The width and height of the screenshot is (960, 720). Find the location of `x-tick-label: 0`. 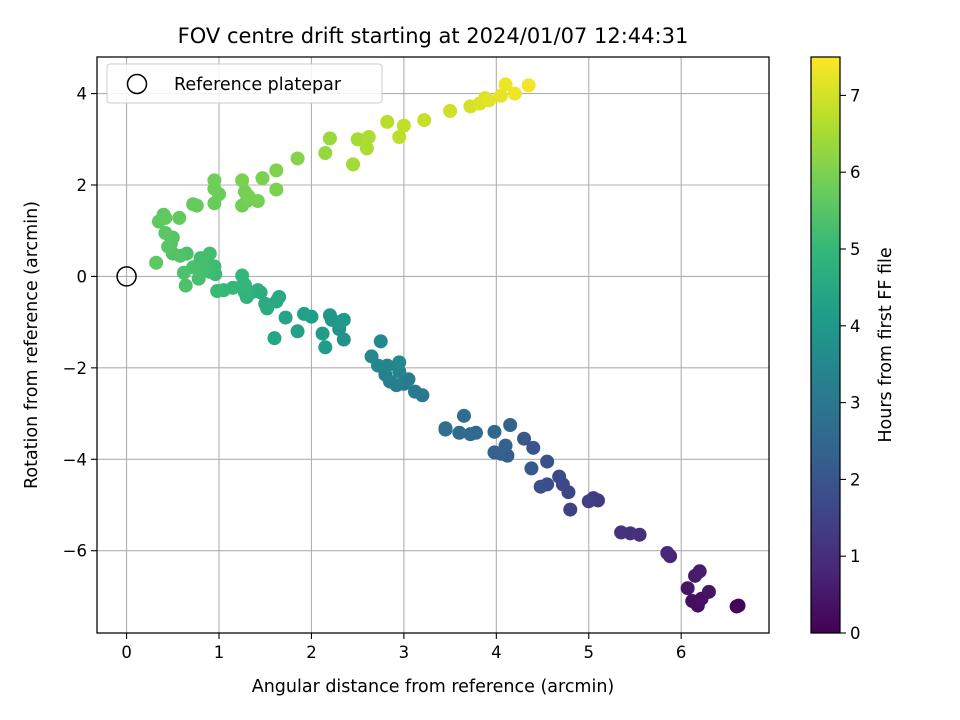

x-tick-label: 0 is located at coordinates (126, 652).